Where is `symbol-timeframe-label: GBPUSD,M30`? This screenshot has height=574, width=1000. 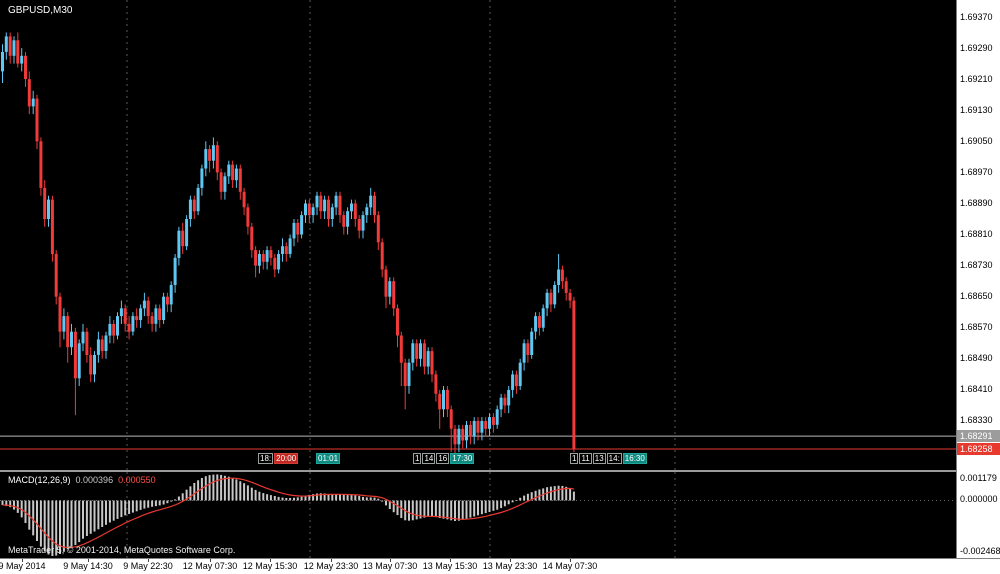
symbol-timeframe-label: GBPUSD,M30 is located at coordinates (40, 10).